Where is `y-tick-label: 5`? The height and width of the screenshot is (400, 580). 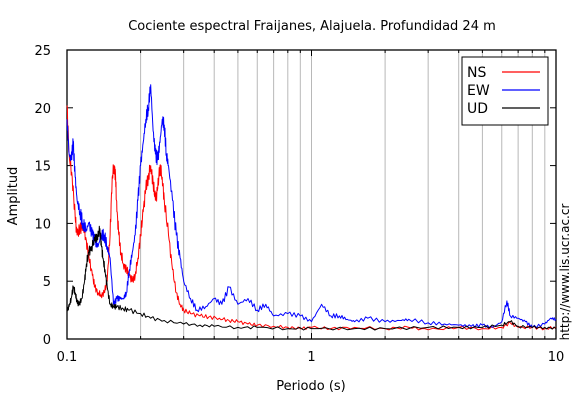 y-tick-label: 5 is located at coordinates (47, 282).